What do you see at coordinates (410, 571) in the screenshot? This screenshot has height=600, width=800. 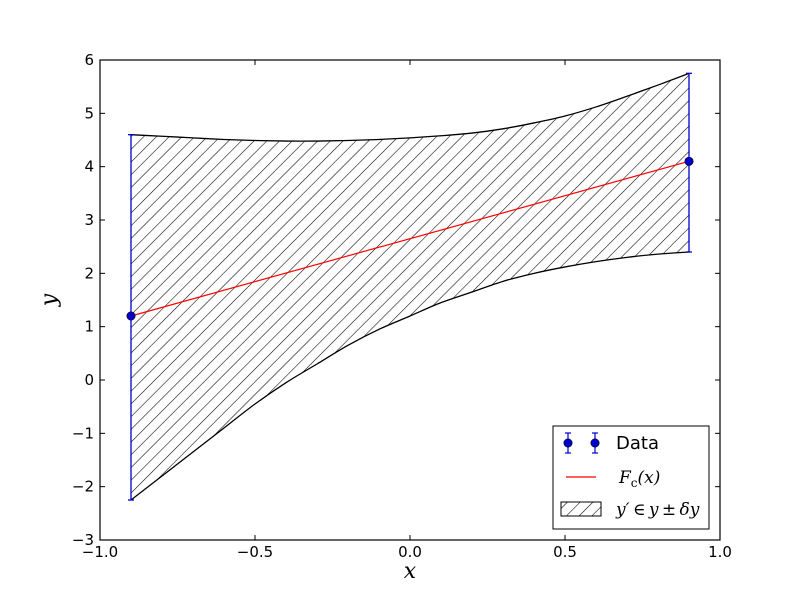 I see `x-axis-label: x` at bounding box center [410, 571].